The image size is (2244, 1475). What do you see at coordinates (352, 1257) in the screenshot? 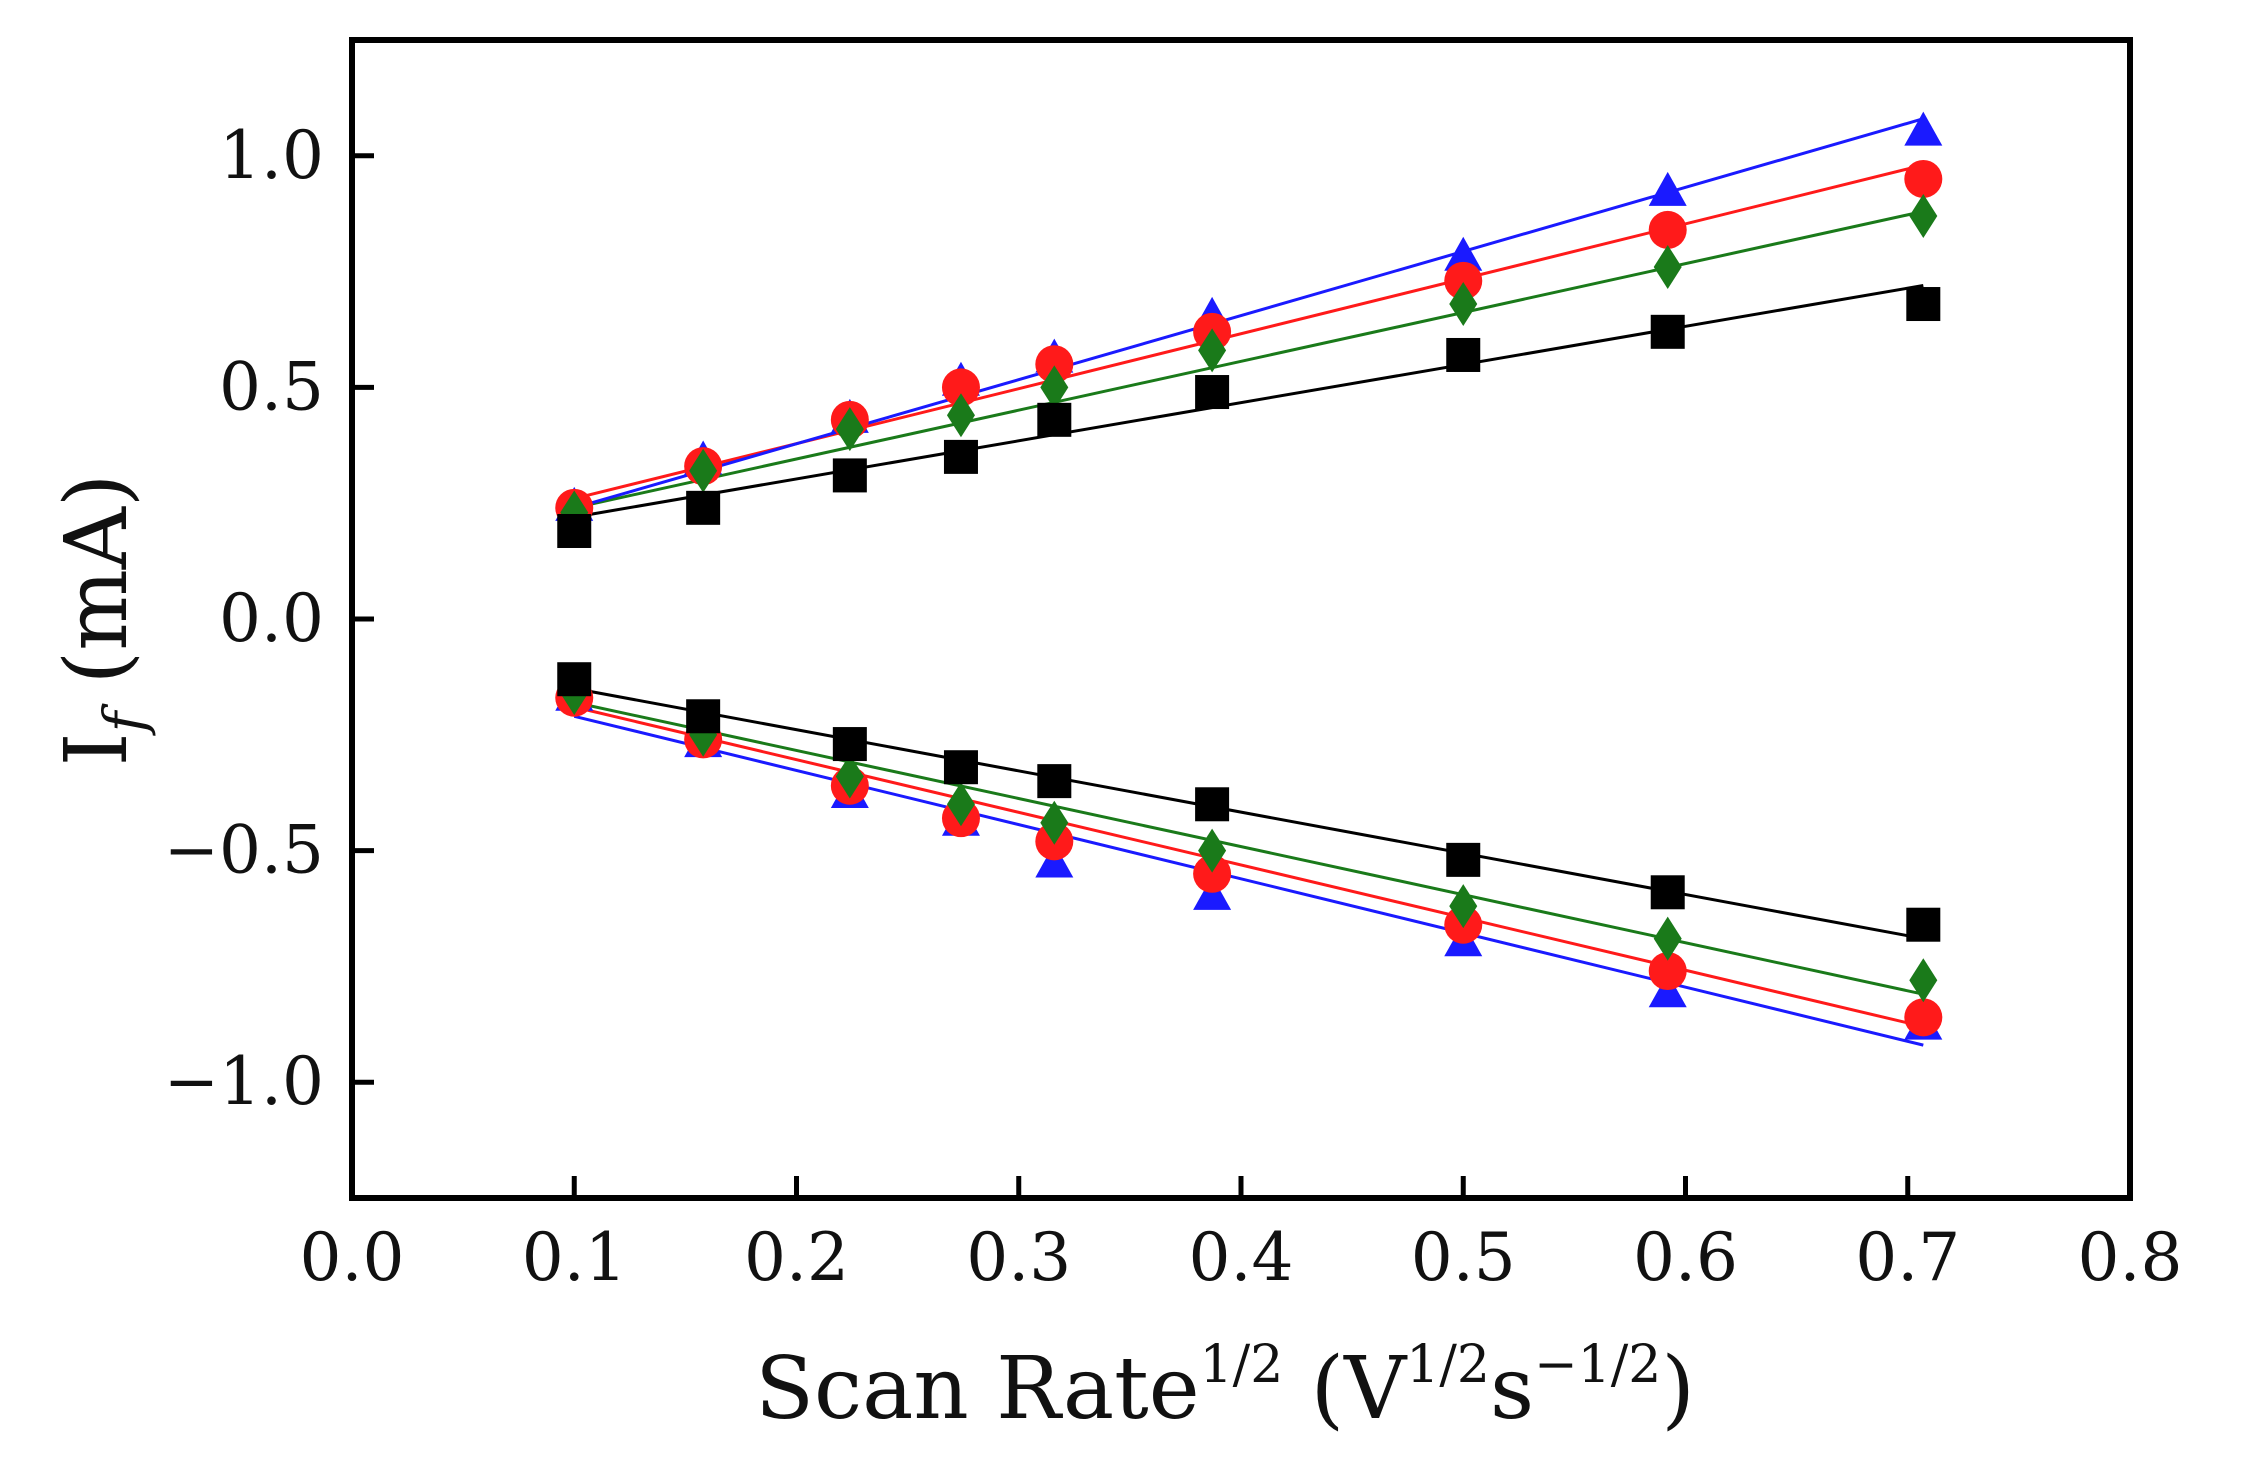
I see `x-tick-label: 0.0` at bounding box center [352, 1257].